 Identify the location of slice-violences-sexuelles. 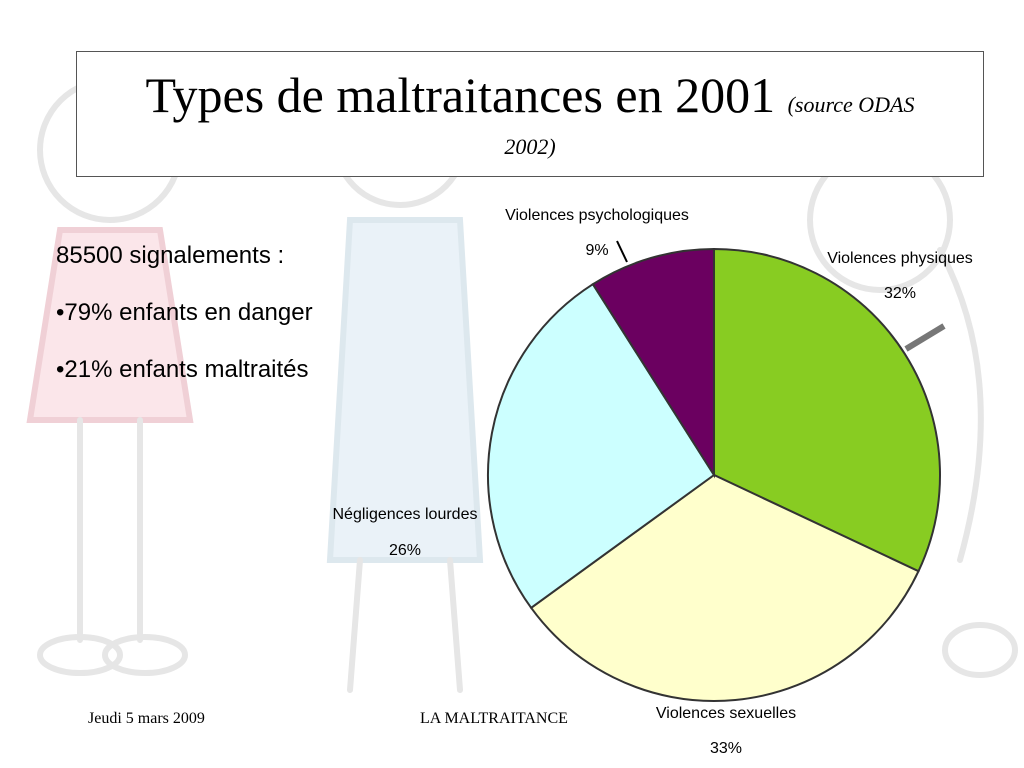
(724, 587).